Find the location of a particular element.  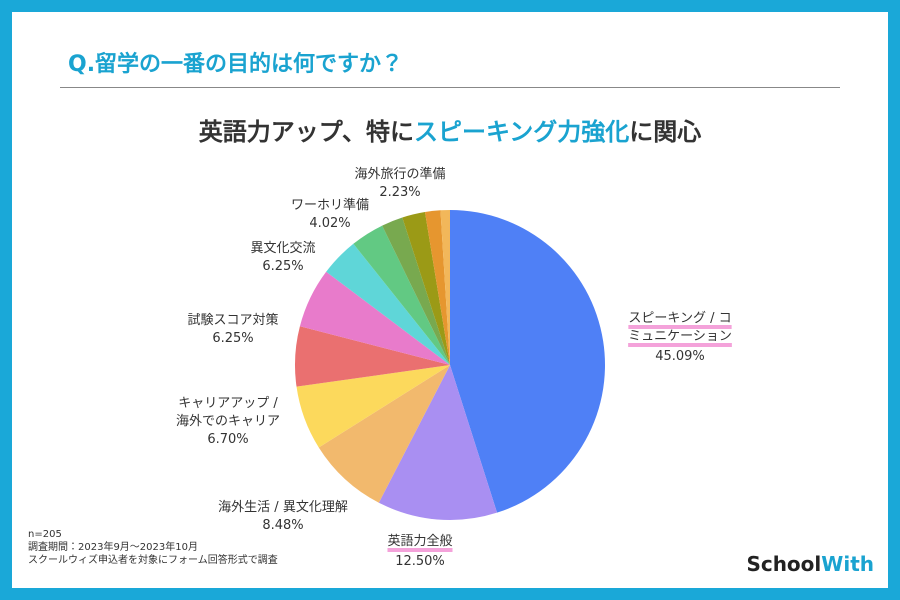

slice-value: 45.09% is located at coordinates (680, 356).